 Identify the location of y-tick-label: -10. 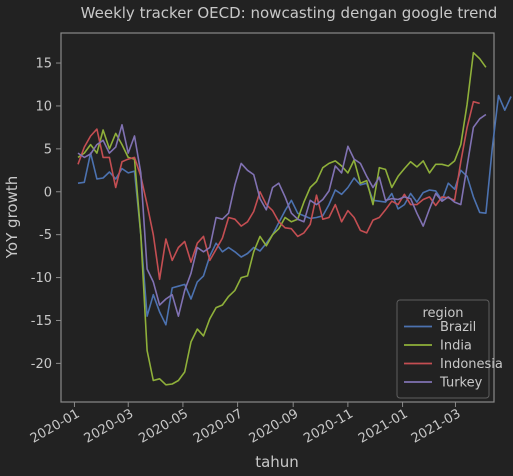
(41, 278).